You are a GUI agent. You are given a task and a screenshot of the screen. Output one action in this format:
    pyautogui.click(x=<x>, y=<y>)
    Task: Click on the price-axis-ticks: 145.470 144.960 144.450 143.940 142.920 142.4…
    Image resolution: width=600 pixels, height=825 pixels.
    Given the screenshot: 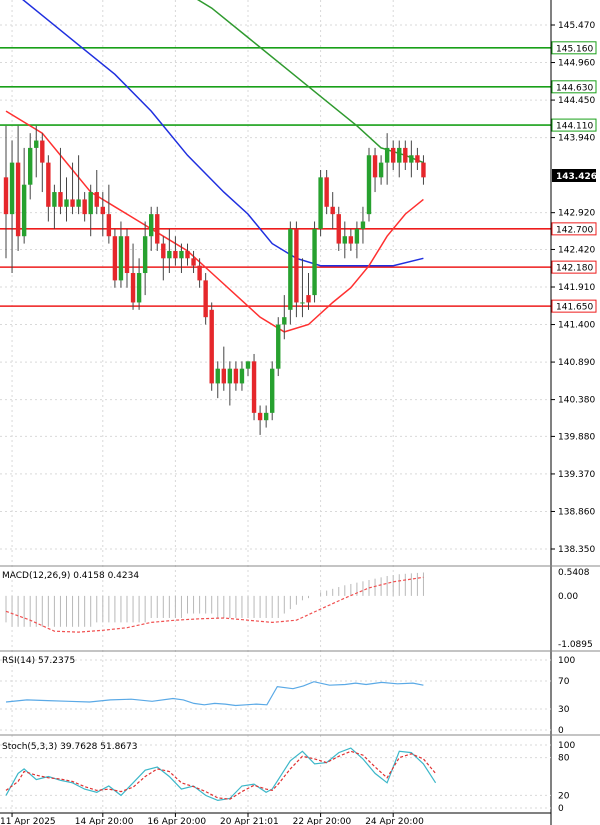 What is the action you would take?
    pyautogui.click(x=573, y=288)
    